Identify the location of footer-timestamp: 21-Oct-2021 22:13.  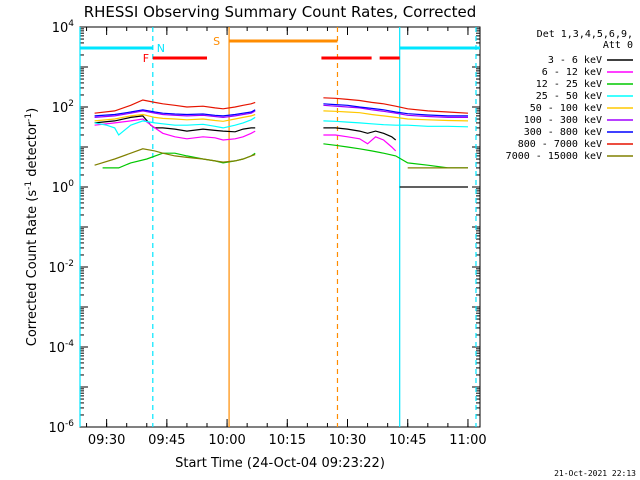
(595, 473).